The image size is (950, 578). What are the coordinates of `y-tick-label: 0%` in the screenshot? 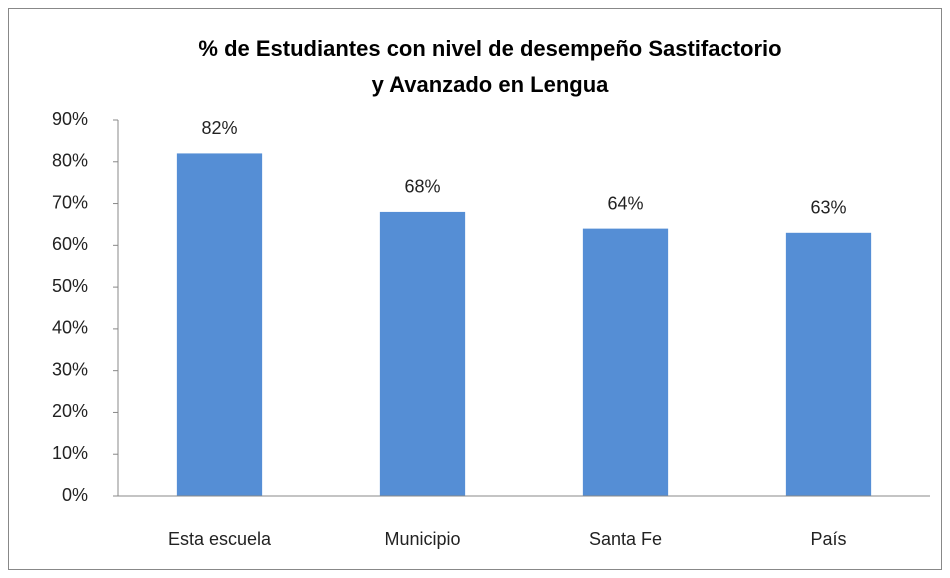 It's located at (75, 495).